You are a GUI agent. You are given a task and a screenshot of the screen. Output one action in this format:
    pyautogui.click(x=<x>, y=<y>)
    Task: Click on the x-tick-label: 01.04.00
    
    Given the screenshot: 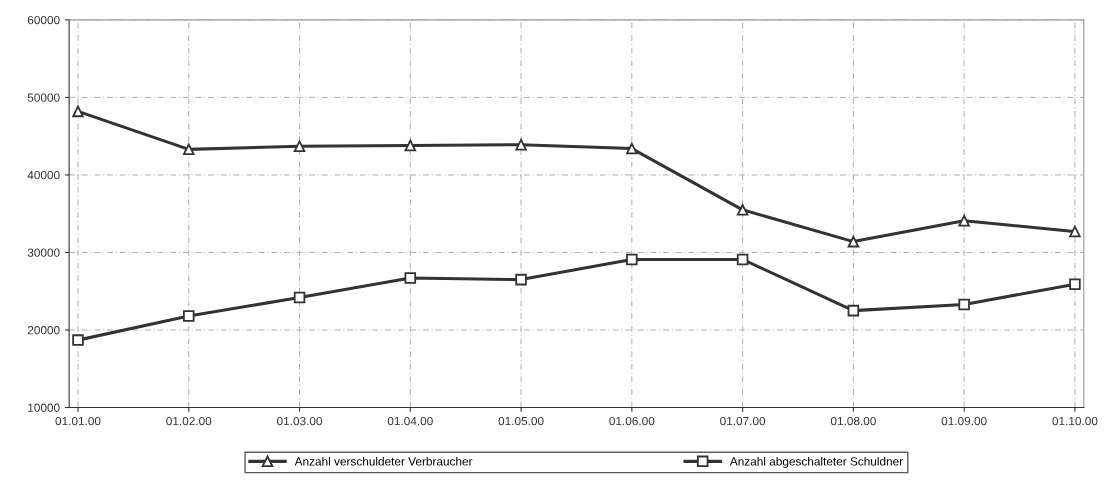 What is the action you would take?
    pyautogui.click(x=410, y=421)
    